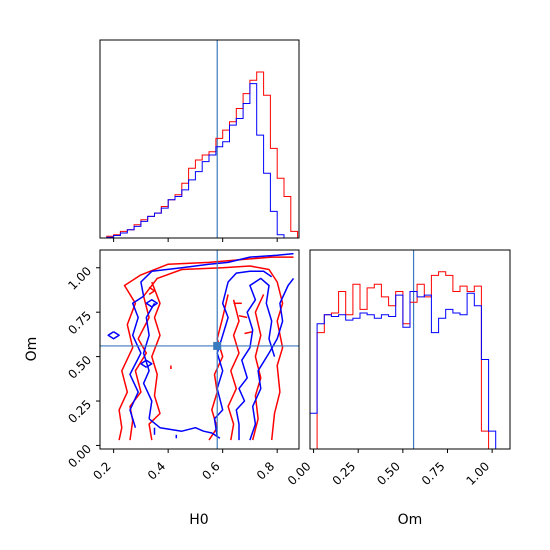 This screenshot has height=550, width=550. I want to click on om-tick-label-left: 0.00, so click(79, 456).